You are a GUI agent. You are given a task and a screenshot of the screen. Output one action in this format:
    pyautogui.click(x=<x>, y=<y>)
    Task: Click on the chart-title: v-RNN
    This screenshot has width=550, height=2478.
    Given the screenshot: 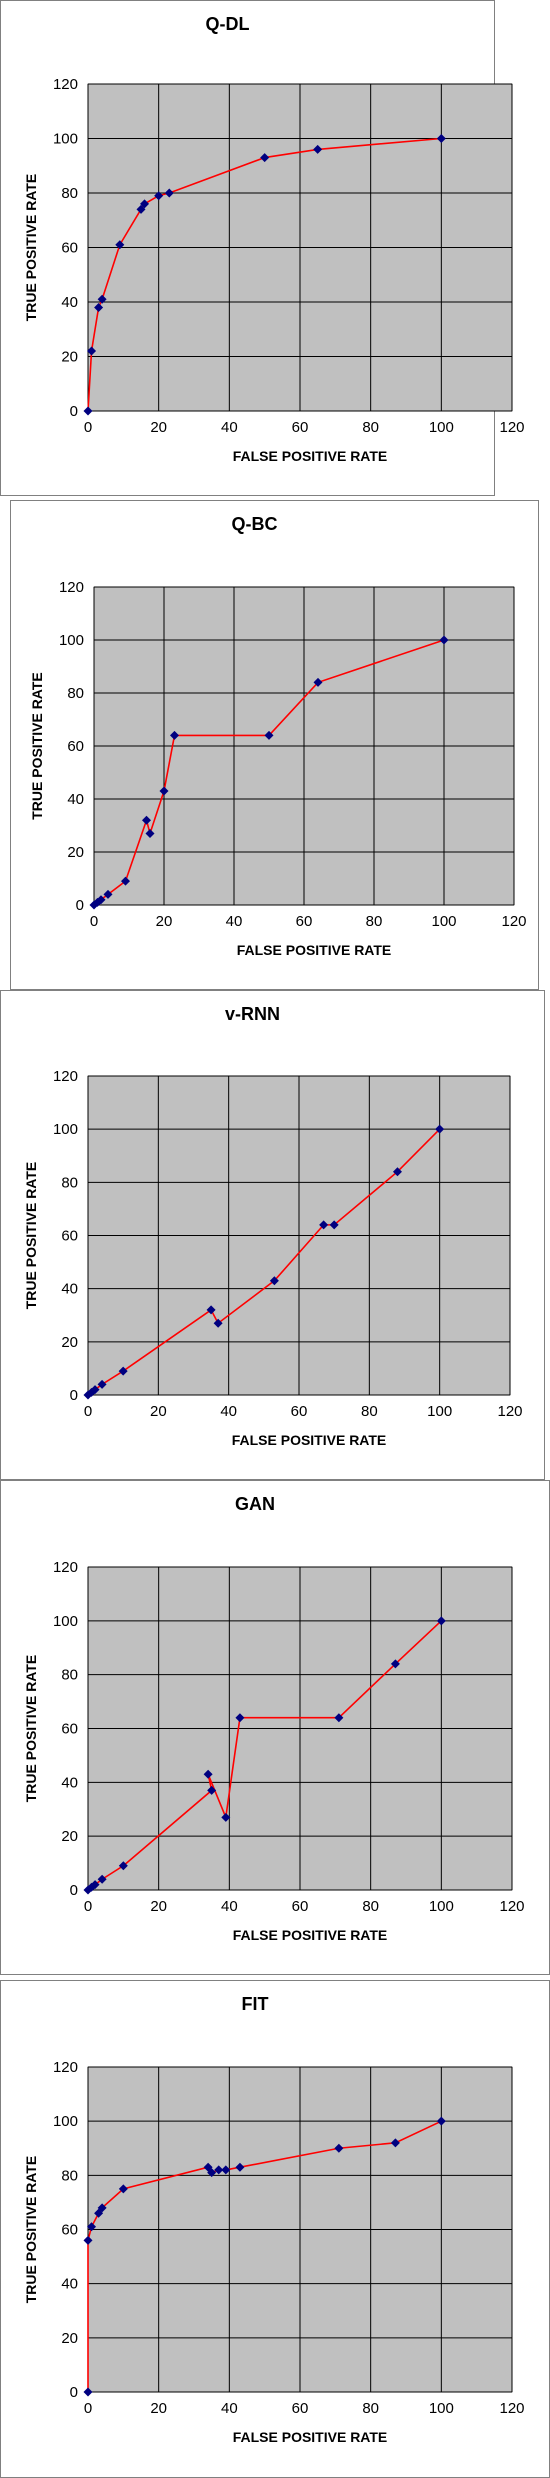 What is the action you would take?
    pyautogui.click(x=252, y=1014)
    